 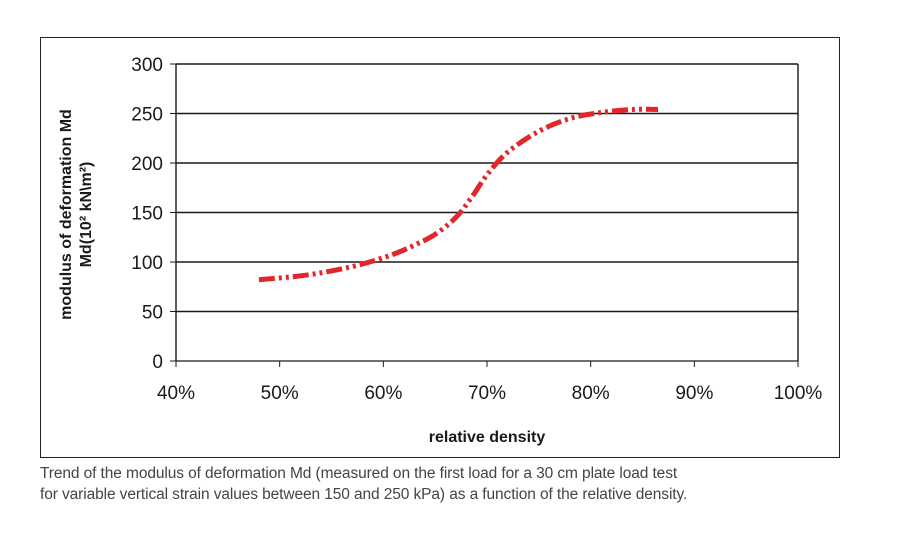 What do you see at coordinates (798, 393) in the screenshot?
I see `x-tick-label: 100%` at bounding box center [798, 393].